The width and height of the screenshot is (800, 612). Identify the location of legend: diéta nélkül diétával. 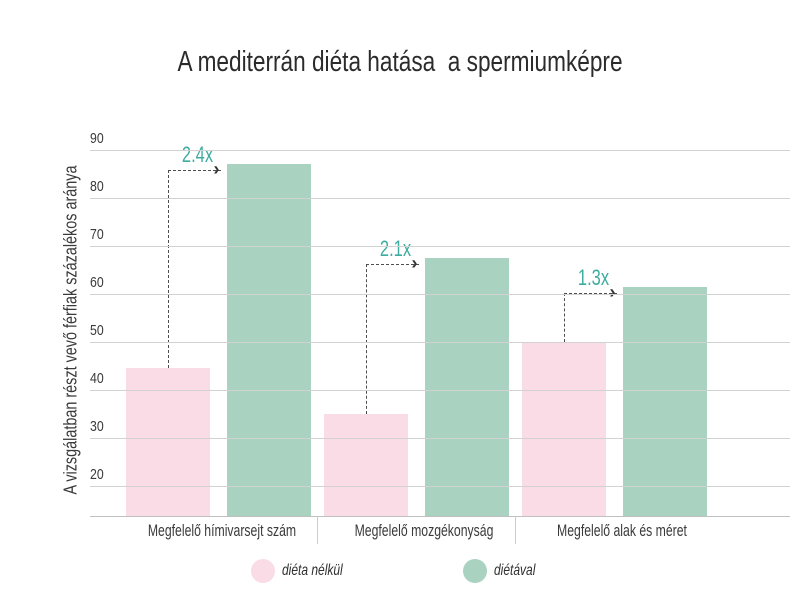
(400, 571).